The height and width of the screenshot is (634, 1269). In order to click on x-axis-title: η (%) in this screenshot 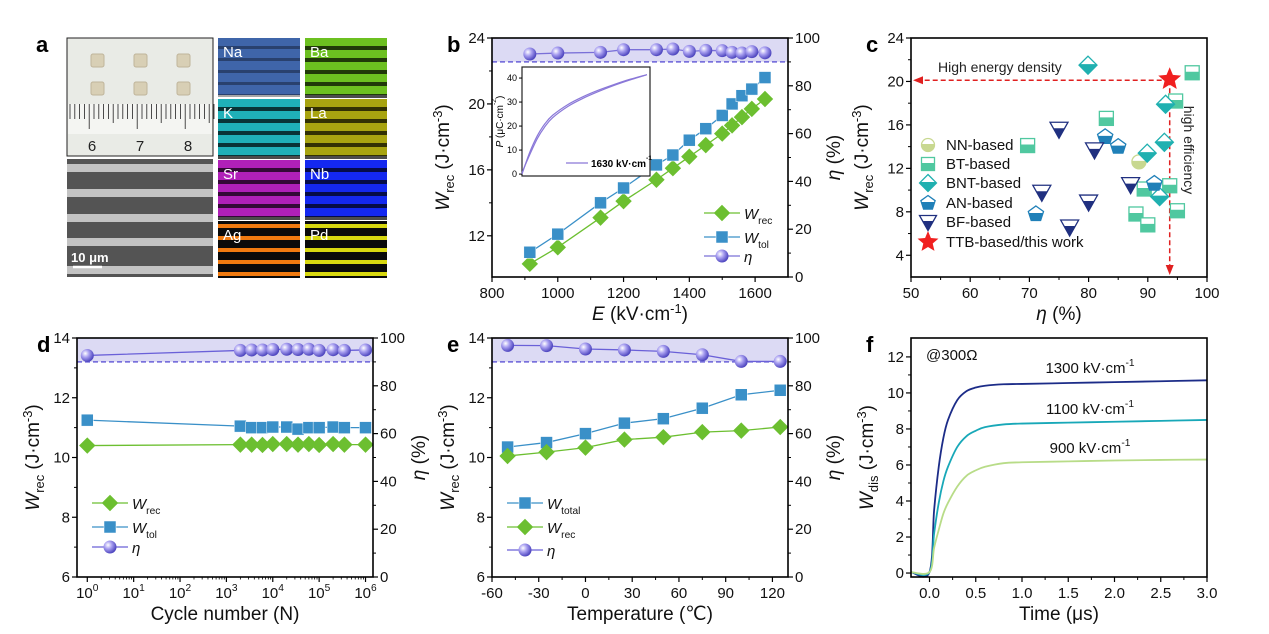, I will do `click(1058, 314)`.